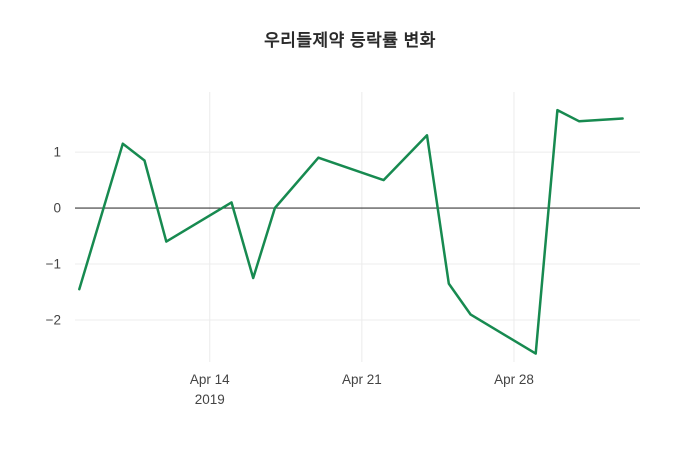  I want to click on x-tick-label: Apr 28, so click(514, 379).